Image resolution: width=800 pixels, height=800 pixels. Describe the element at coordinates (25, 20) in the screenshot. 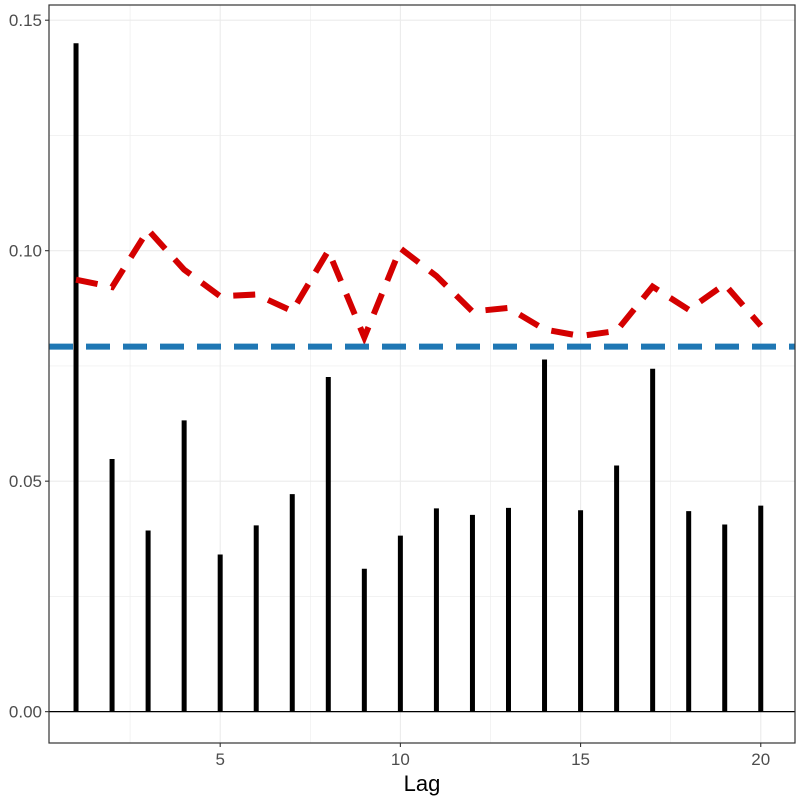

I see `y-tick-label: 0.15` at that location.